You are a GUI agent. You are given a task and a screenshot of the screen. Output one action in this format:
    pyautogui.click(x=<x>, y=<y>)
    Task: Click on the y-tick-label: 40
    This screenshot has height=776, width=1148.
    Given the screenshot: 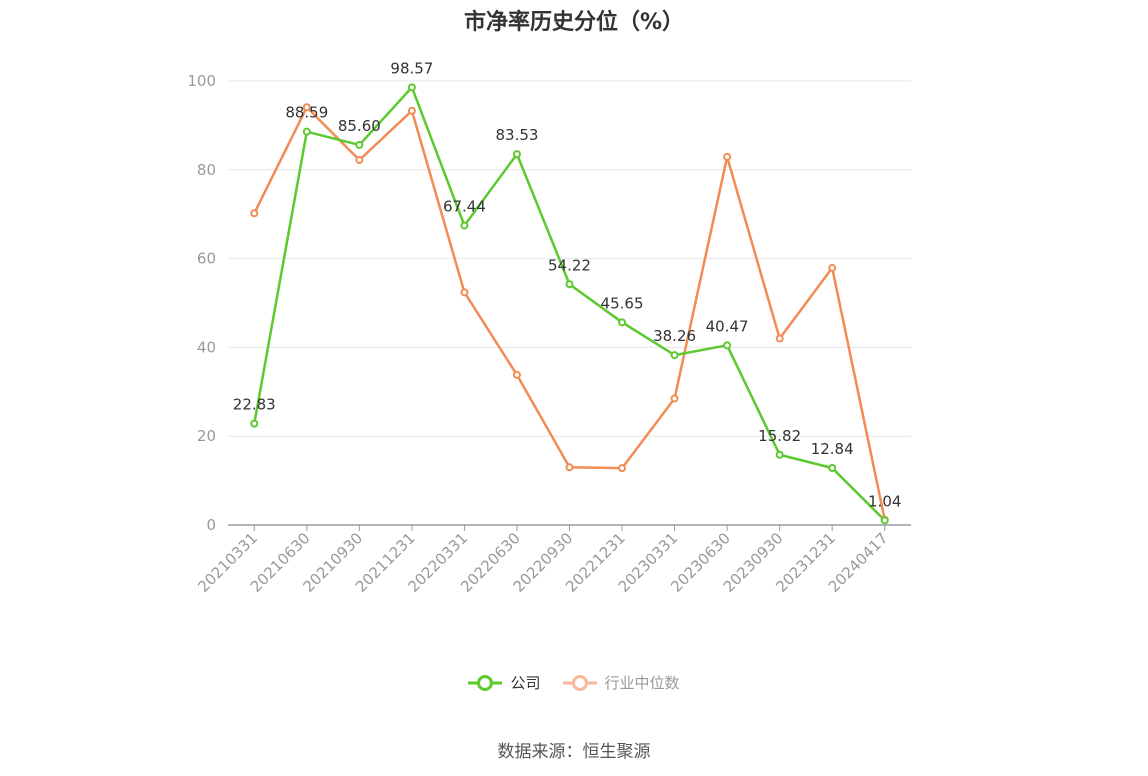 What is the action you would take?
    pyautogui.click(x=206, y=347)
    